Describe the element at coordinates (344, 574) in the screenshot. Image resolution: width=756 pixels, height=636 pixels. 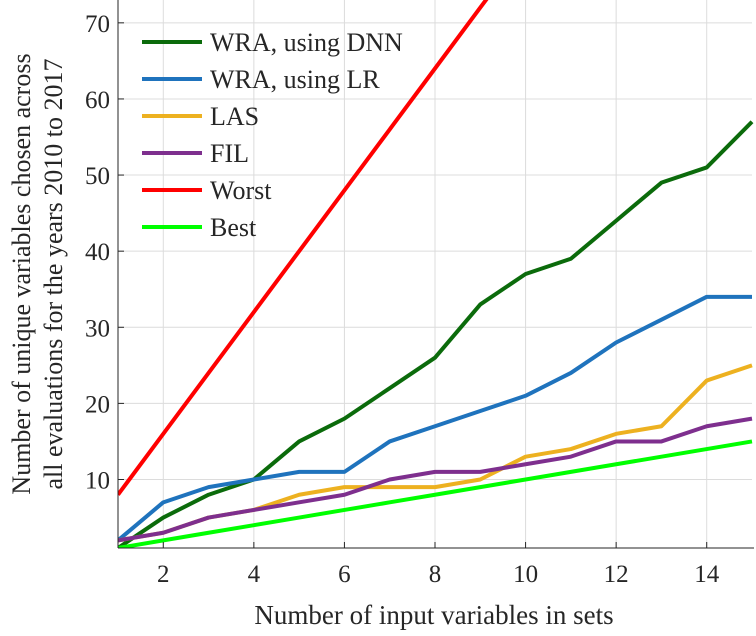
I see `x-tick-label: 6` at that location.